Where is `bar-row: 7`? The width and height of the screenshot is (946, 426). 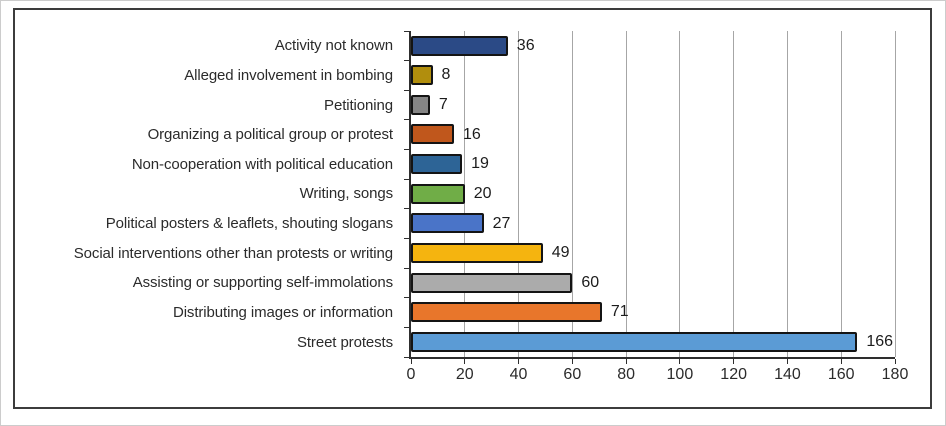 bar-row: 7 is located at coordinates (653, 105).